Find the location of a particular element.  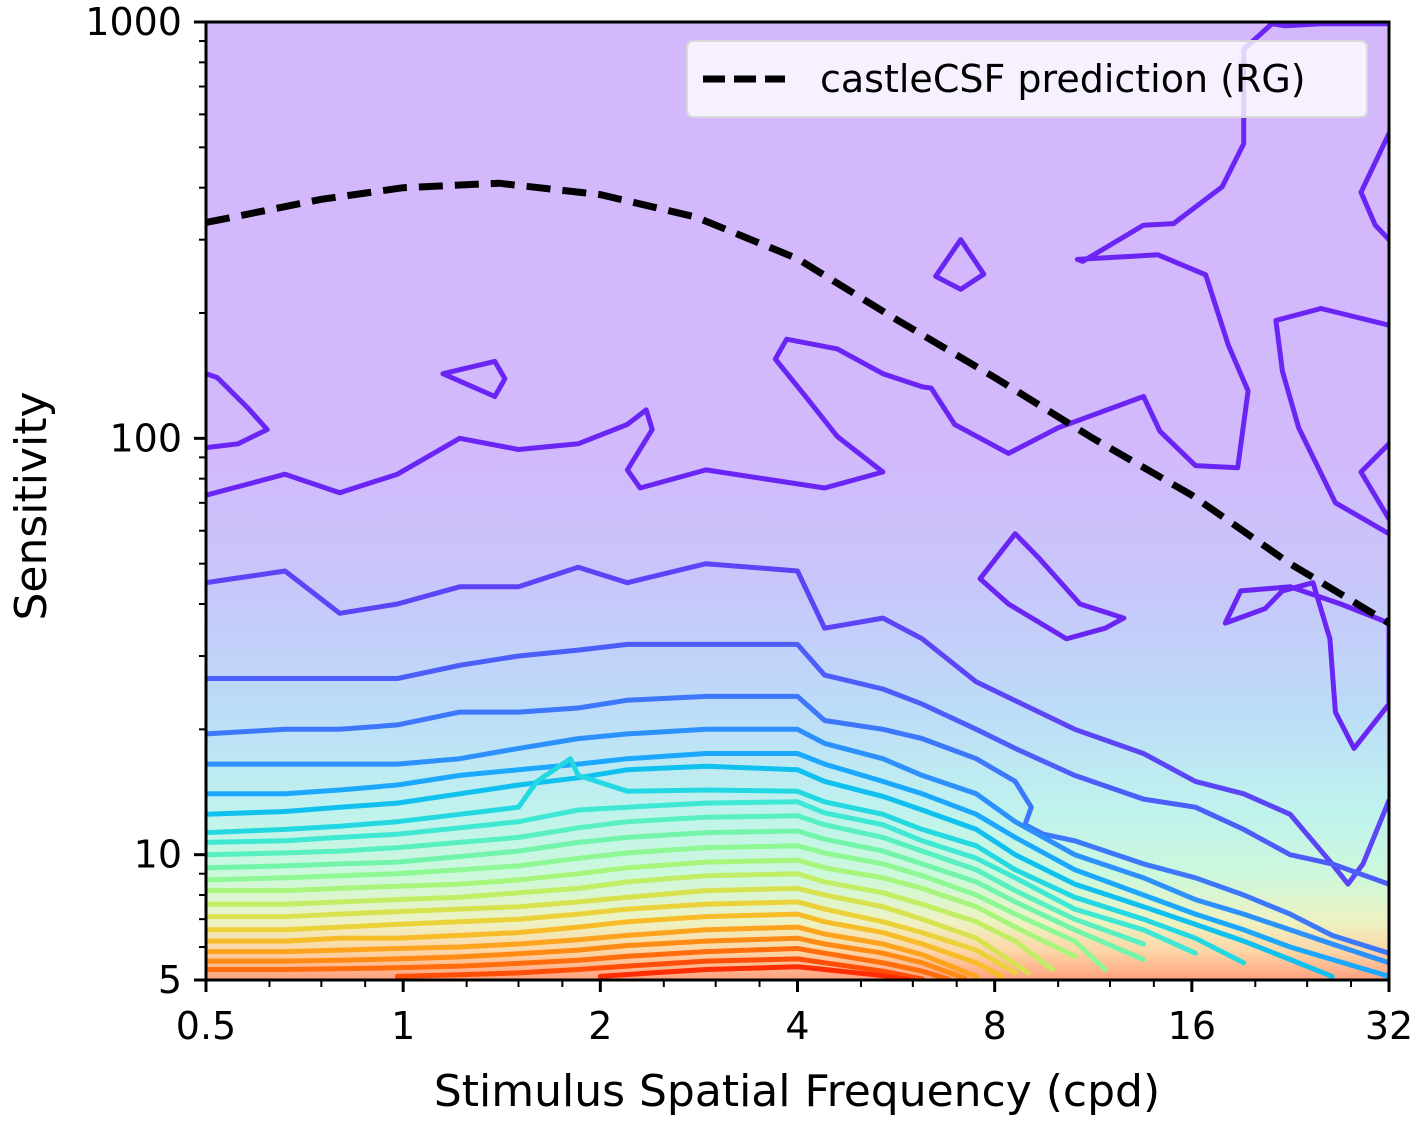

x-tick-label: 32 is located at coordinates (1389, 1026).